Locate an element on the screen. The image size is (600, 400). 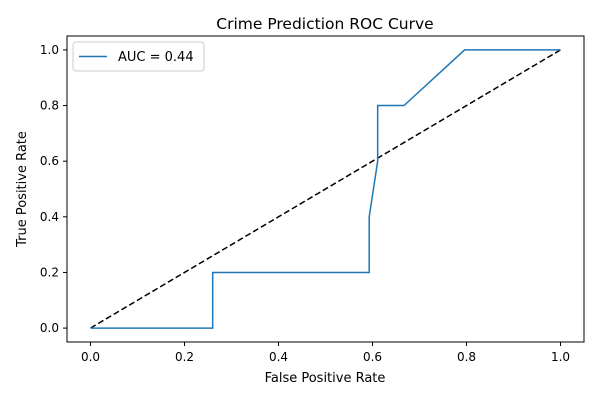
legend: AUC = 0.44 is located at coordinates (138, 56).